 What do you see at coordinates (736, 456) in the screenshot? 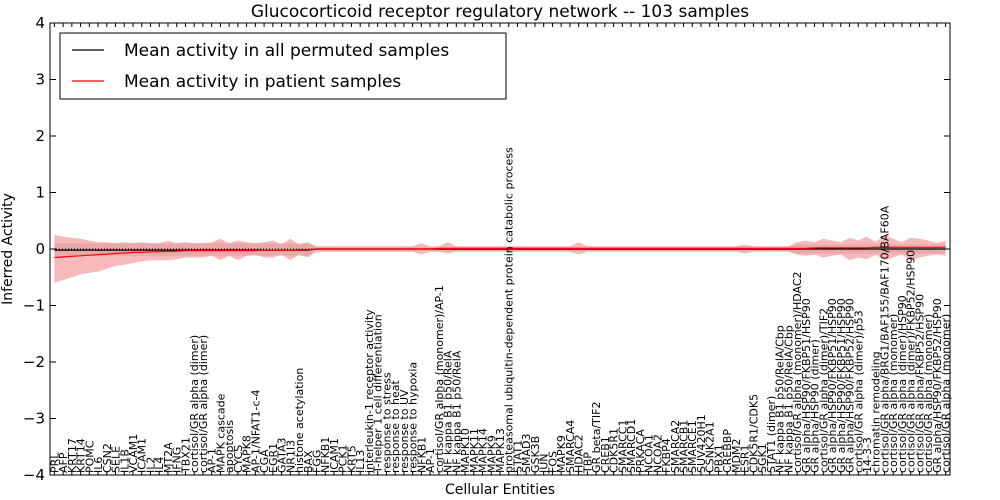
I see `x-tick-label: MDM2` at bounding box center [736, 456].